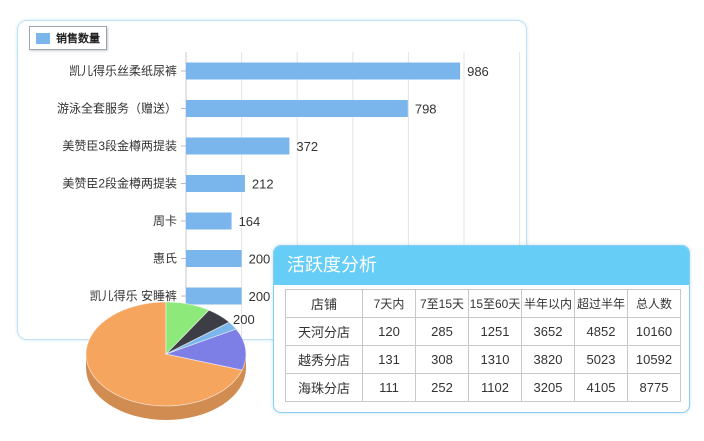 The height and width of the screenshot is (441, 704). I want to click on count-cell: 252, so click(442, 387).